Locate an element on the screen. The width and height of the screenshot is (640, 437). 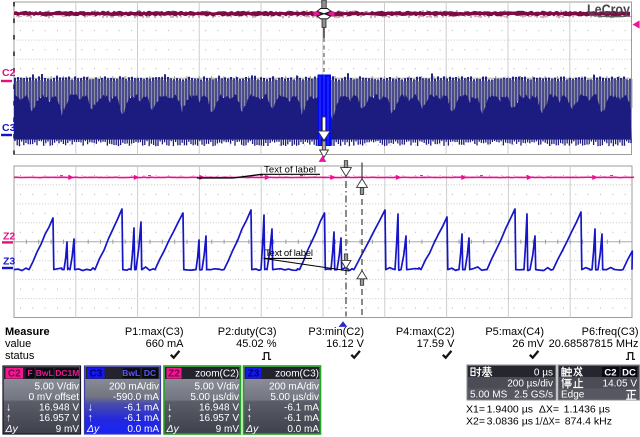
svg-text: 45.02 % is located at coordinates (256, 344).